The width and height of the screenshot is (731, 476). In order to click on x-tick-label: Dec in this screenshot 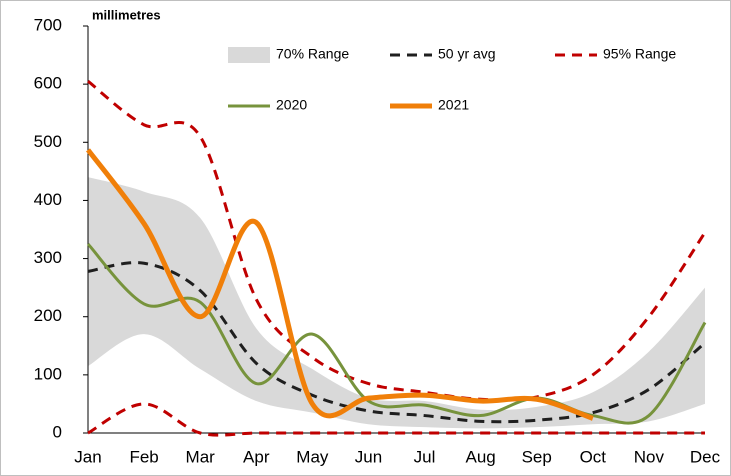, I will do `click(705, 456)`.